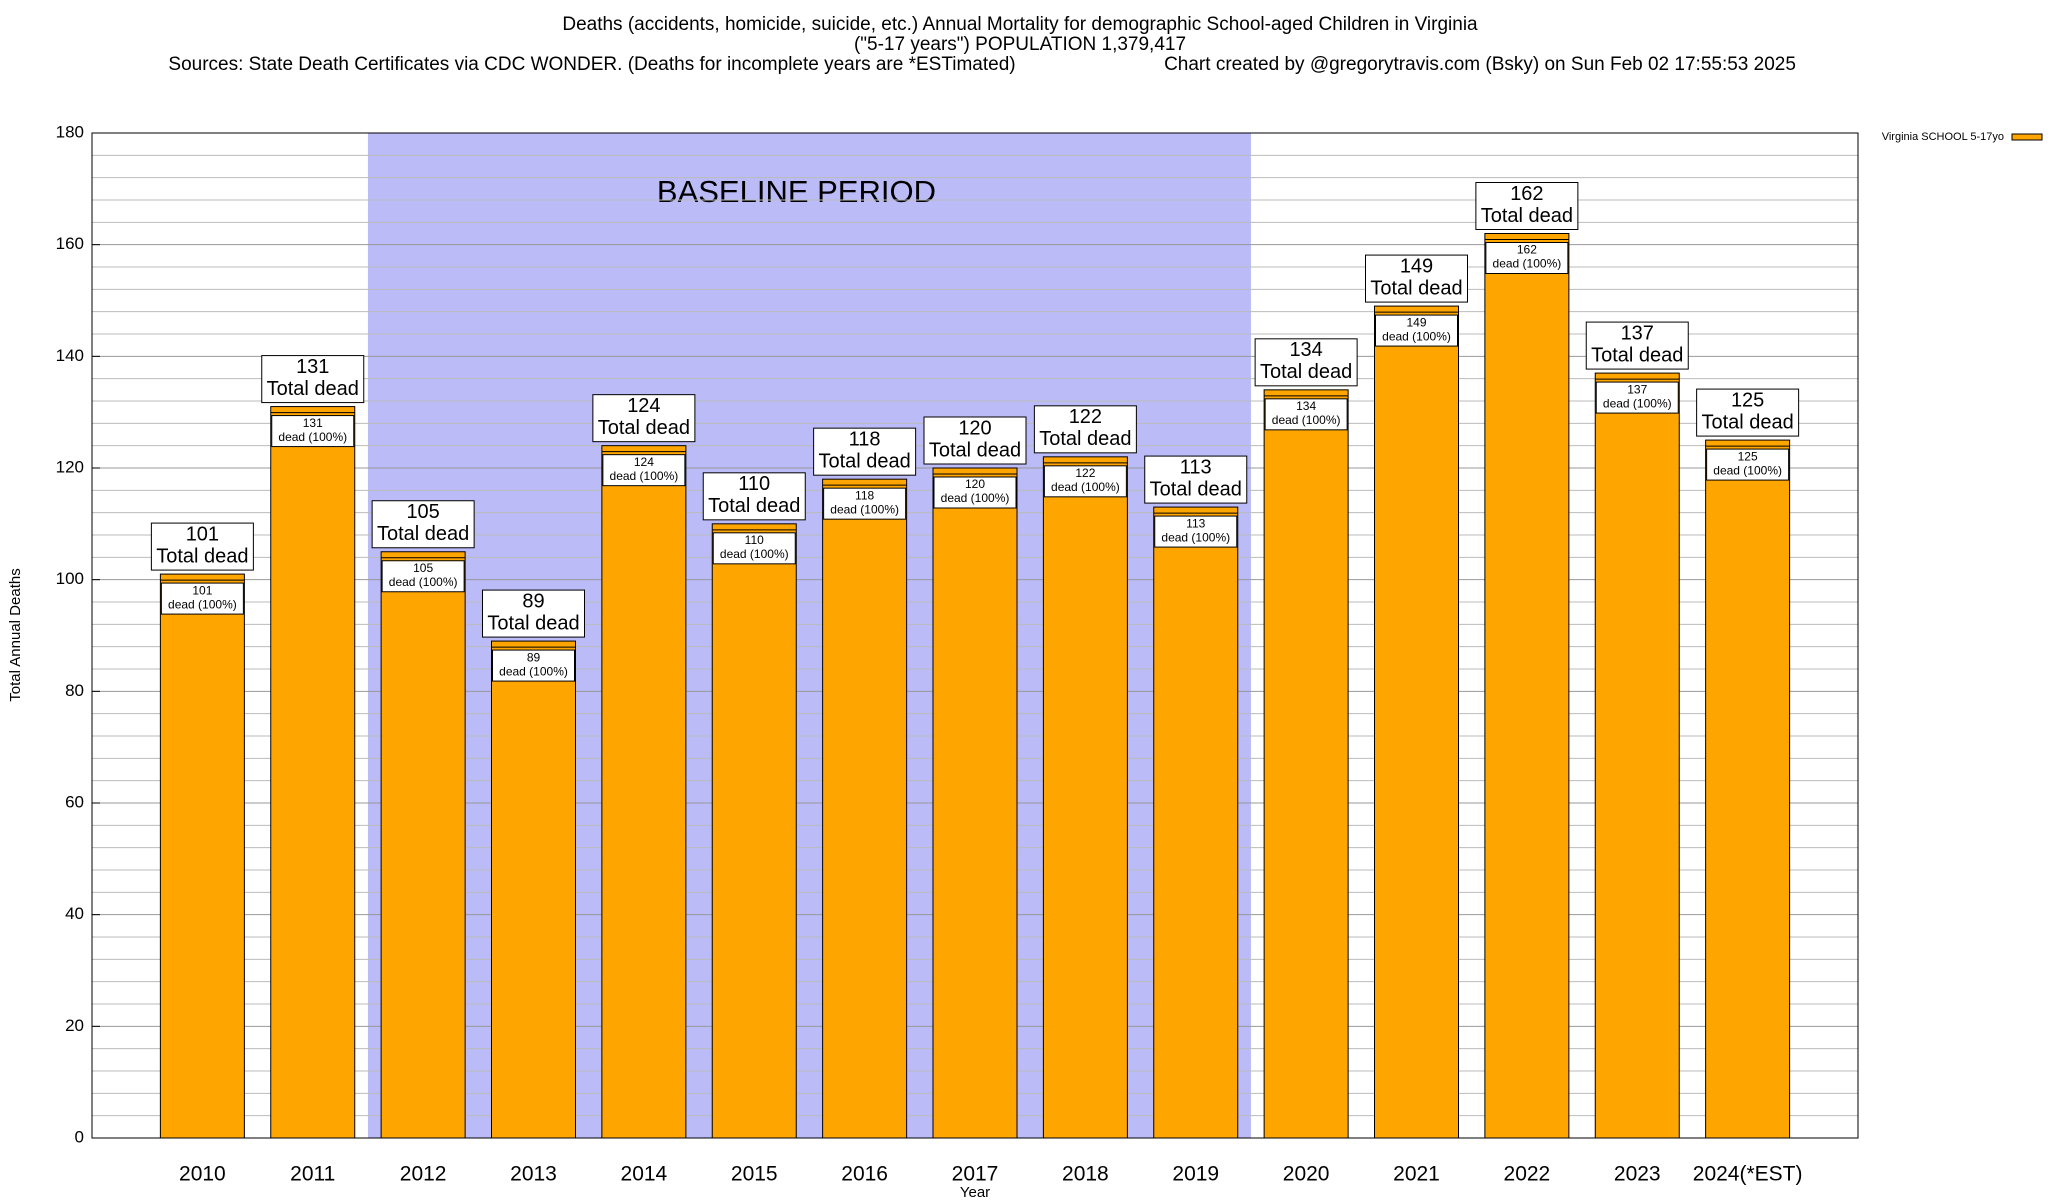  I want to click on x-tick-label: 2016, so click(864, 1174).